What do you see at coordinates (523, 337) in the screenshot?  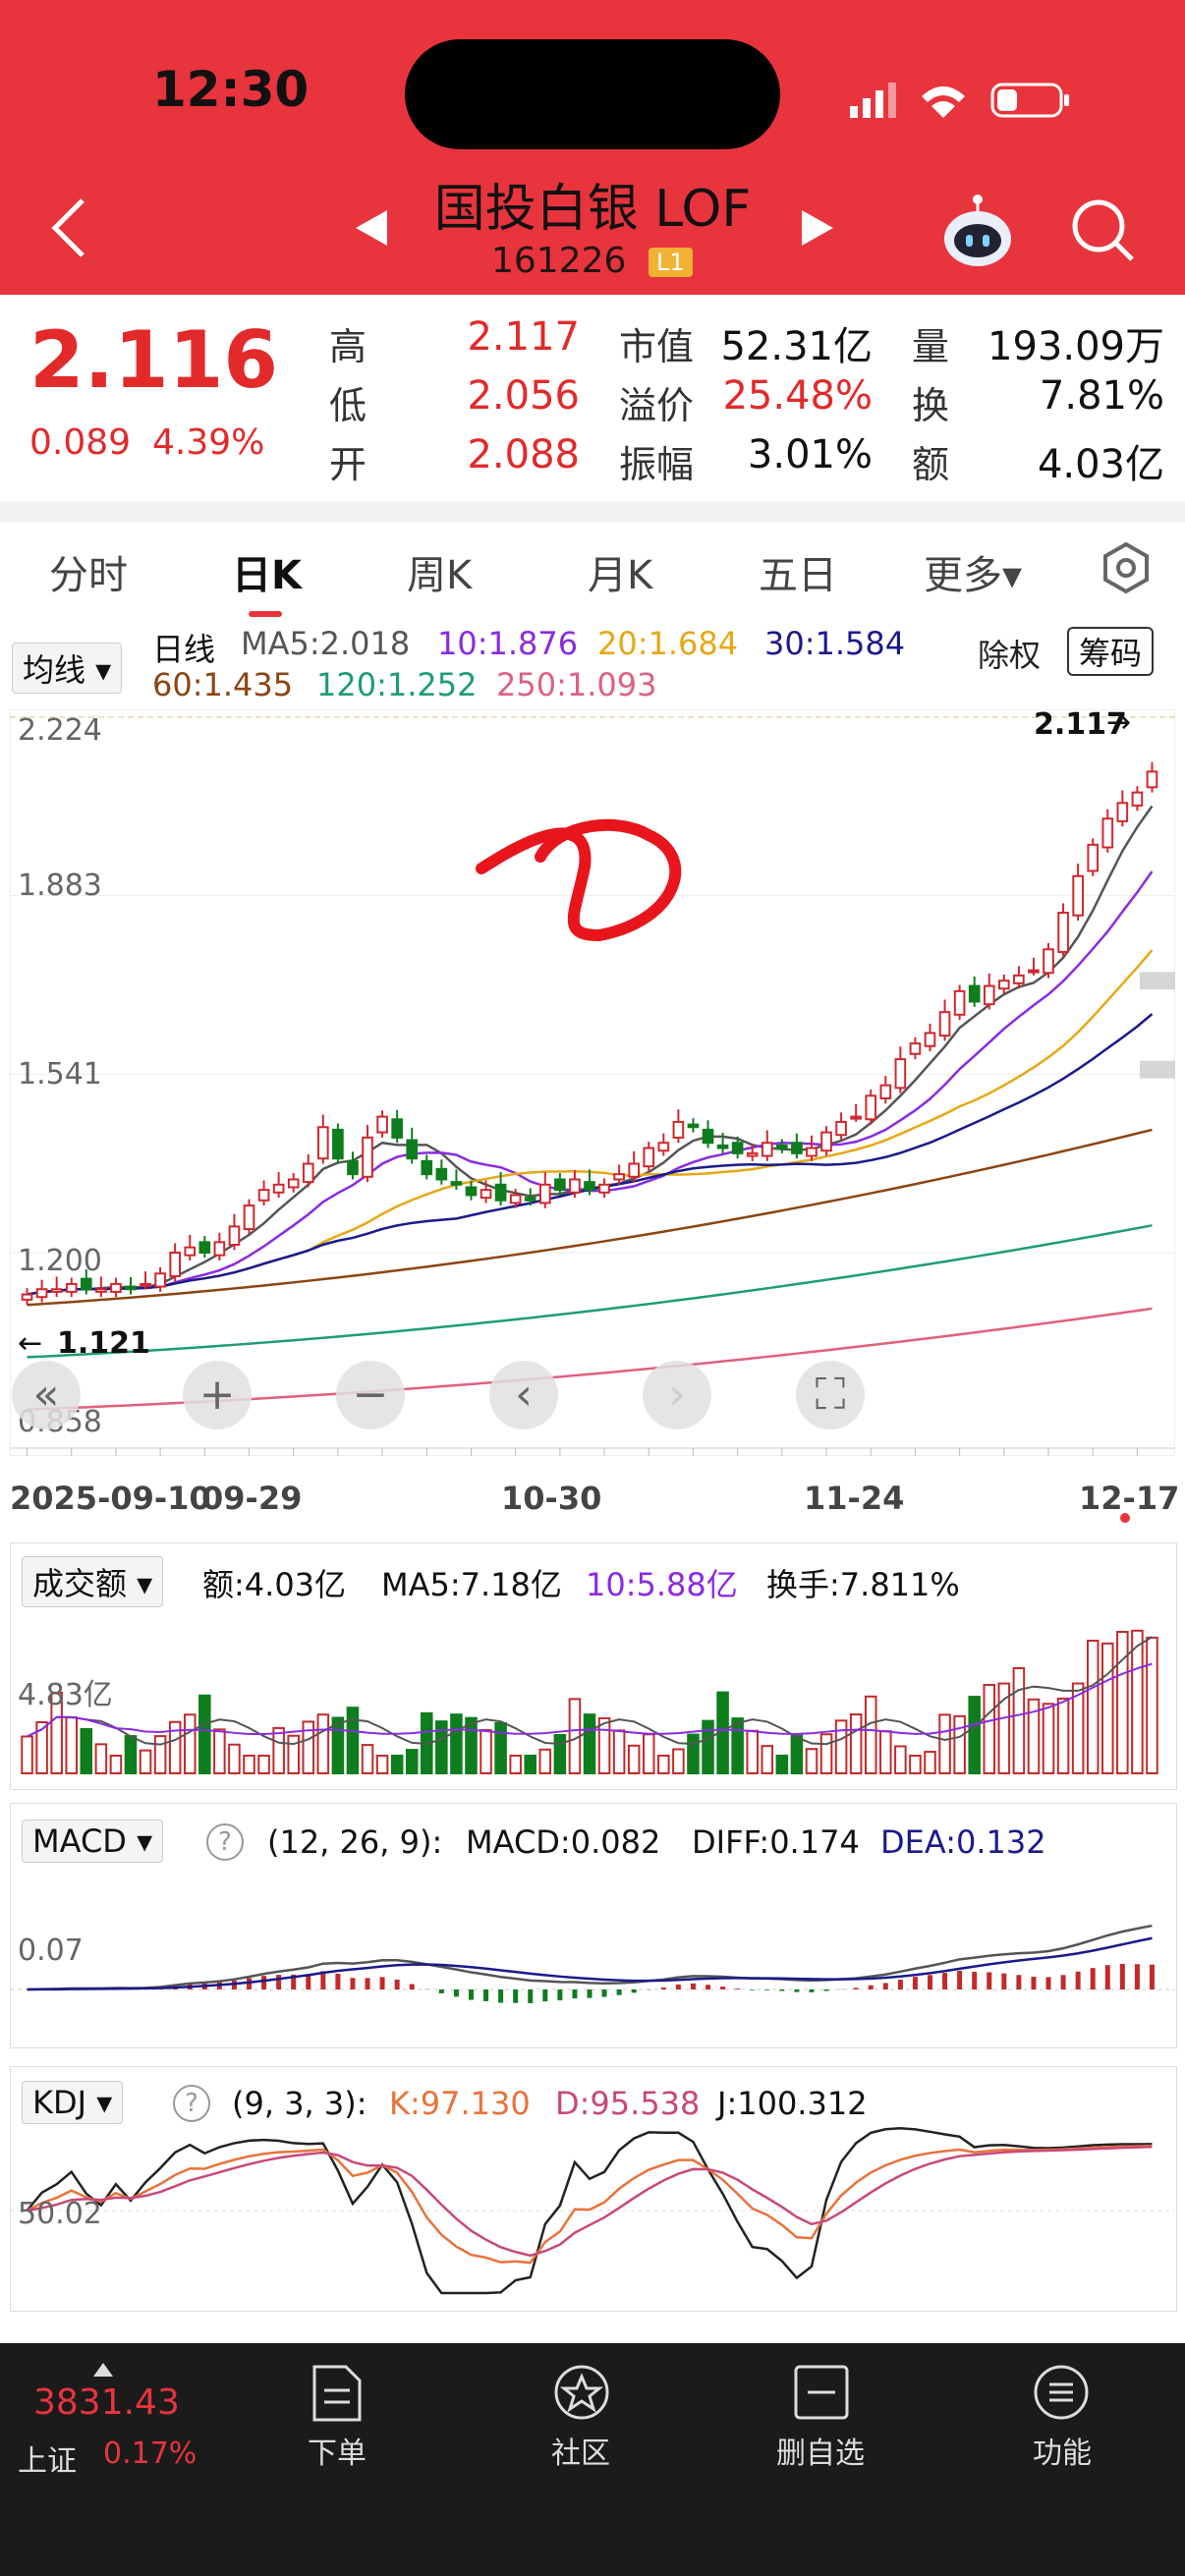 I see `stat-value: 2.117` at bounding box center [523, 337].